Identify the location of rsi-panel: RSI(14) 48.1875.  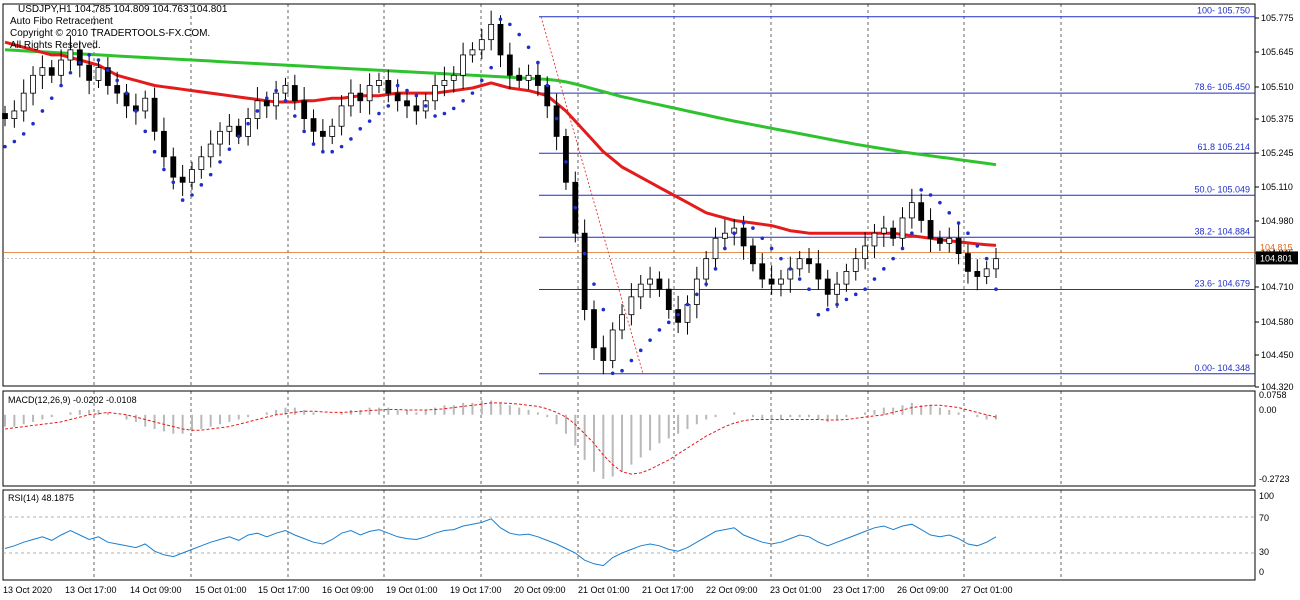
(629, 530).